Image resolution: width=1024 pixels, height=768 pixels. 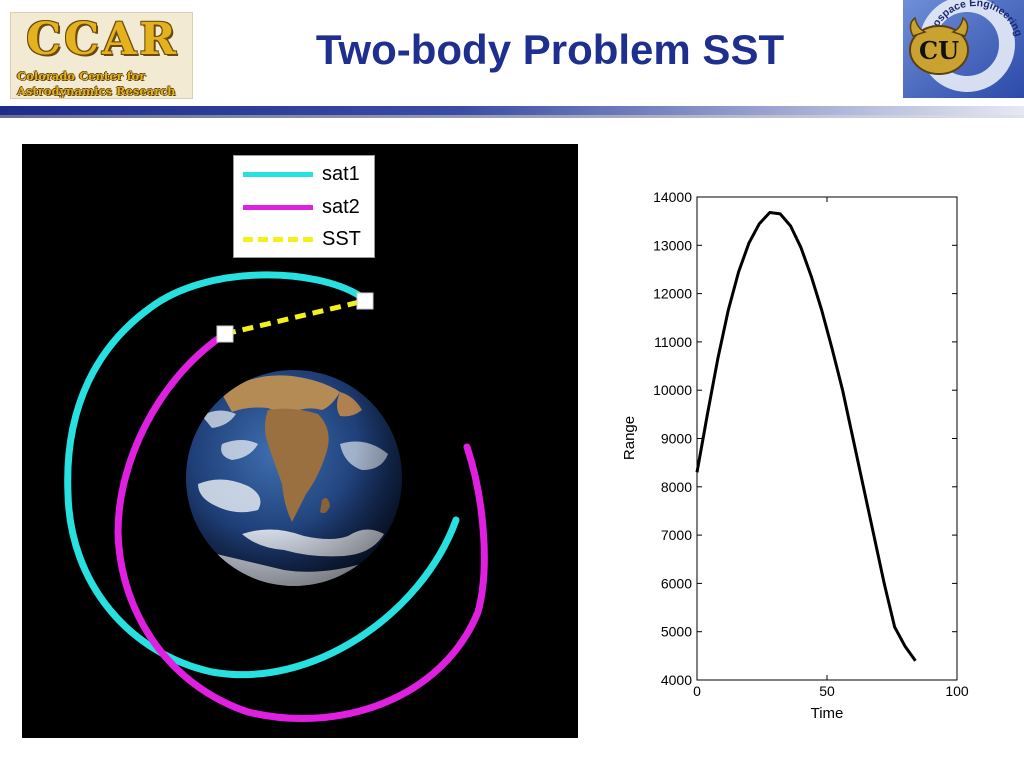 I want to click on y-tick-label: 5000, so click(x=676, y=632).